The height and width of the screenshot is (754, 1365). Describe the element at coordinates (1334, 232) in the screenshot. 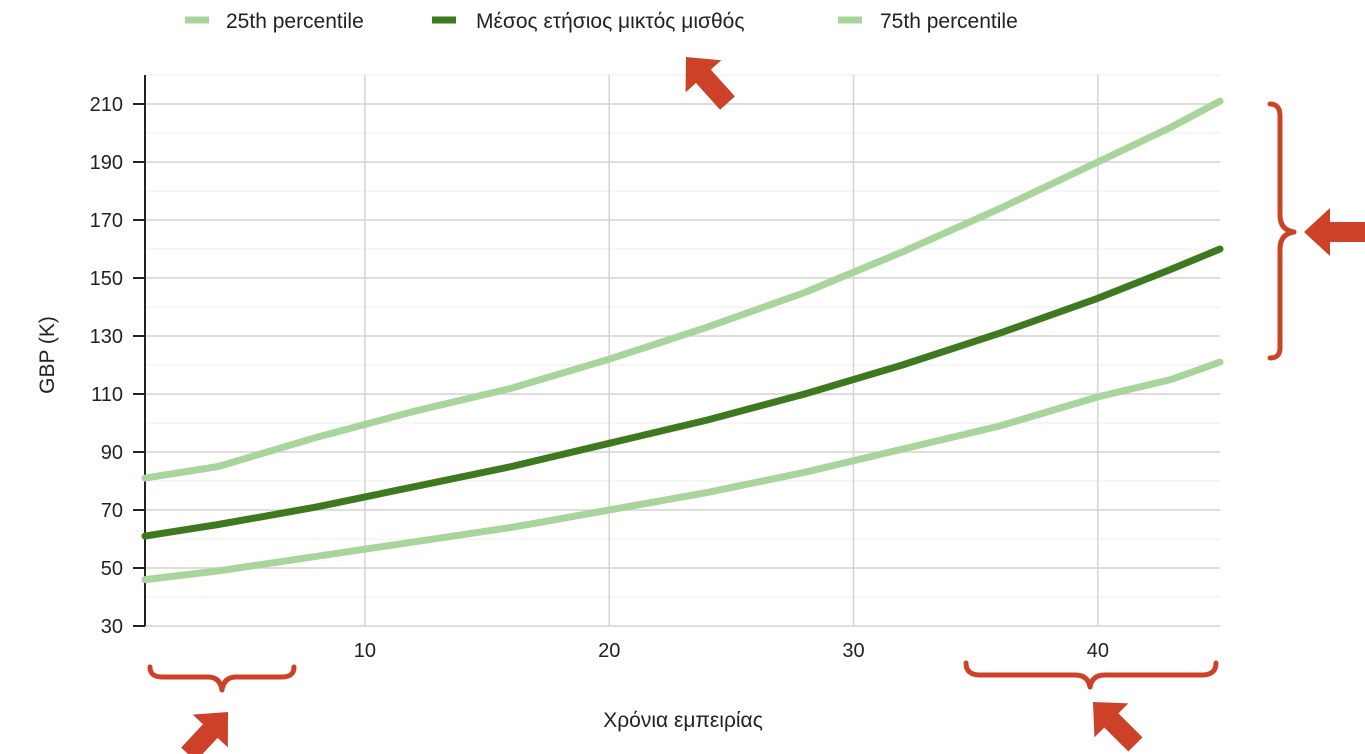

I see `right-arrow-icon` at that location.